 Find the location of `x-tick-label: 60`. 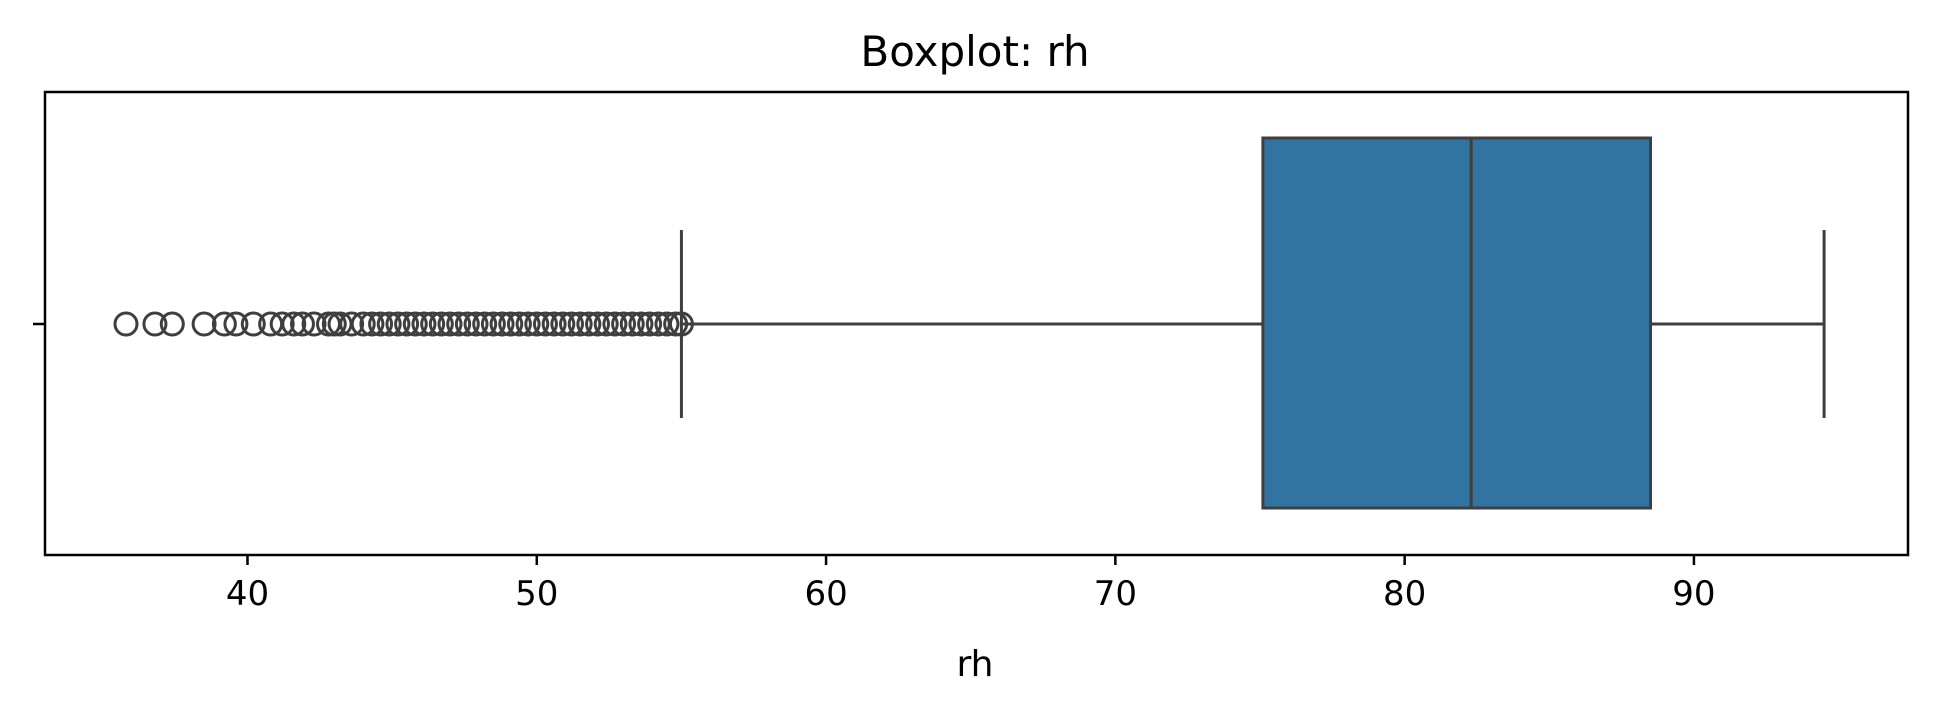

x-tick-label: 60 is located at coordinates (825, 594).